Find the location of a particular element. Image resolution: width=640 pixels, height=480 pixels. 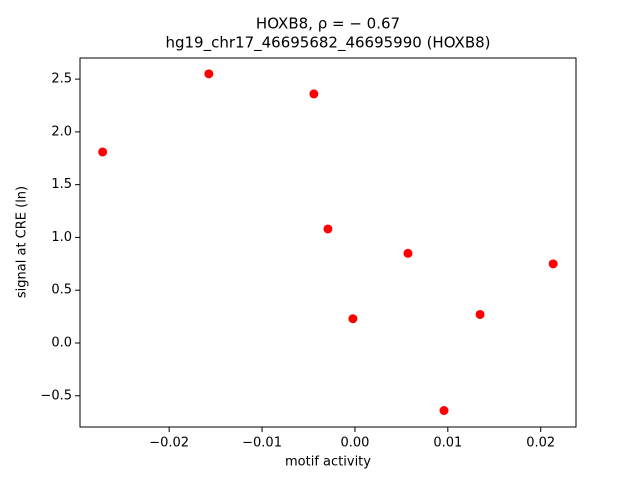

y-tick-label: 1.5 is located at coordinates (61, 184).